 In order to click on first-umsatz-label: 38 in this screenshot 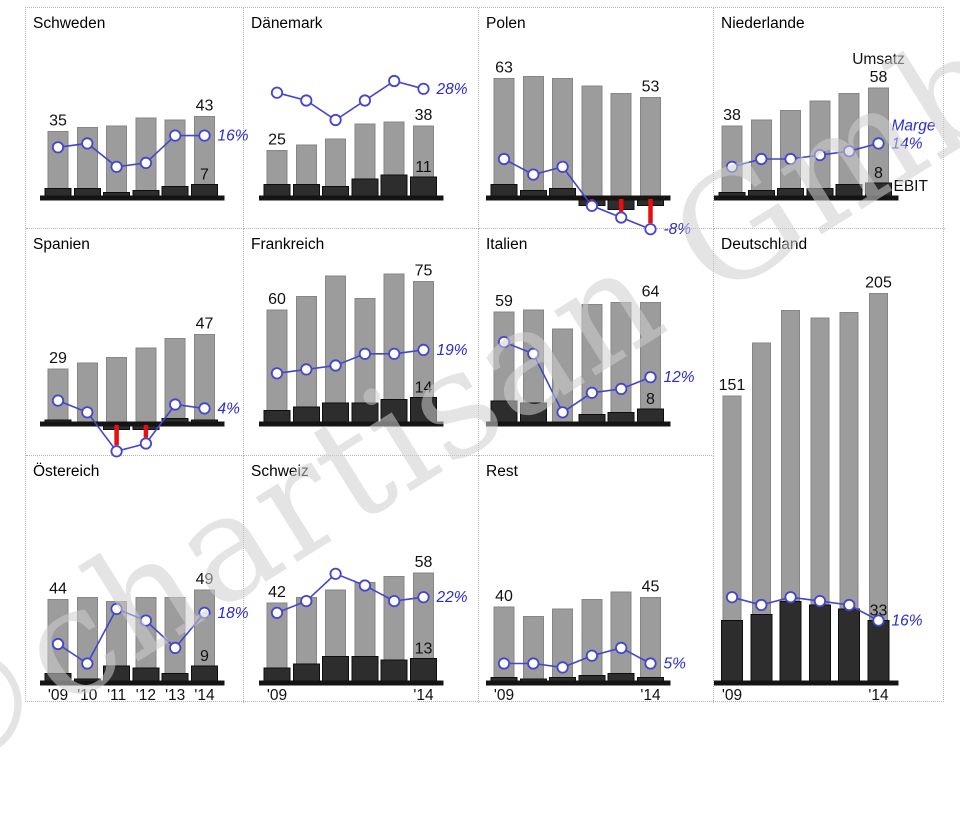, I will do `click(732, 115)`.